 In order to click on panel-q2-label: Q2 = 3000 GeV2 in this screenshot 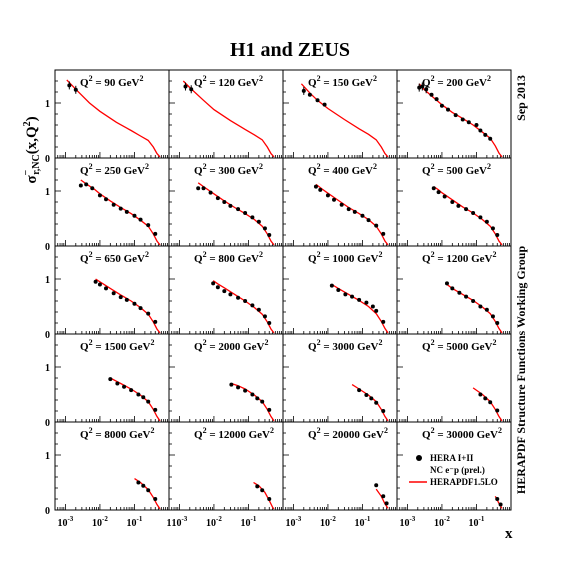, I will do `click(345, 345)`.